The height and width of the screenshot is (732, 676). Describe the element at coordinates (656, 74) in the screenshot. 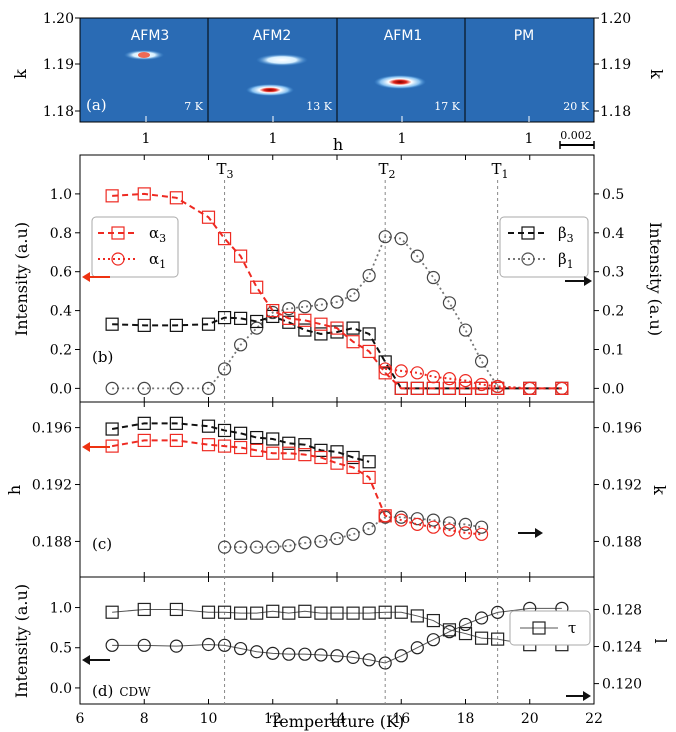

I see `map-ylabel-right: k` at that location.